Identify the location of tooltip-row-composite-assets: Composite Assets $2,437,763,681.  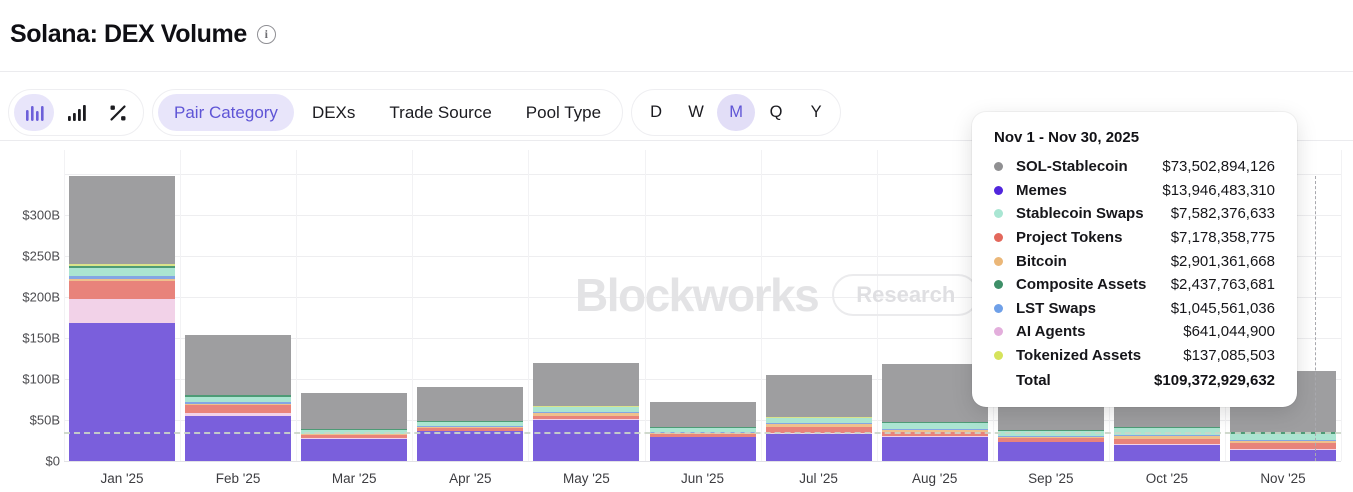
(1134, 285).